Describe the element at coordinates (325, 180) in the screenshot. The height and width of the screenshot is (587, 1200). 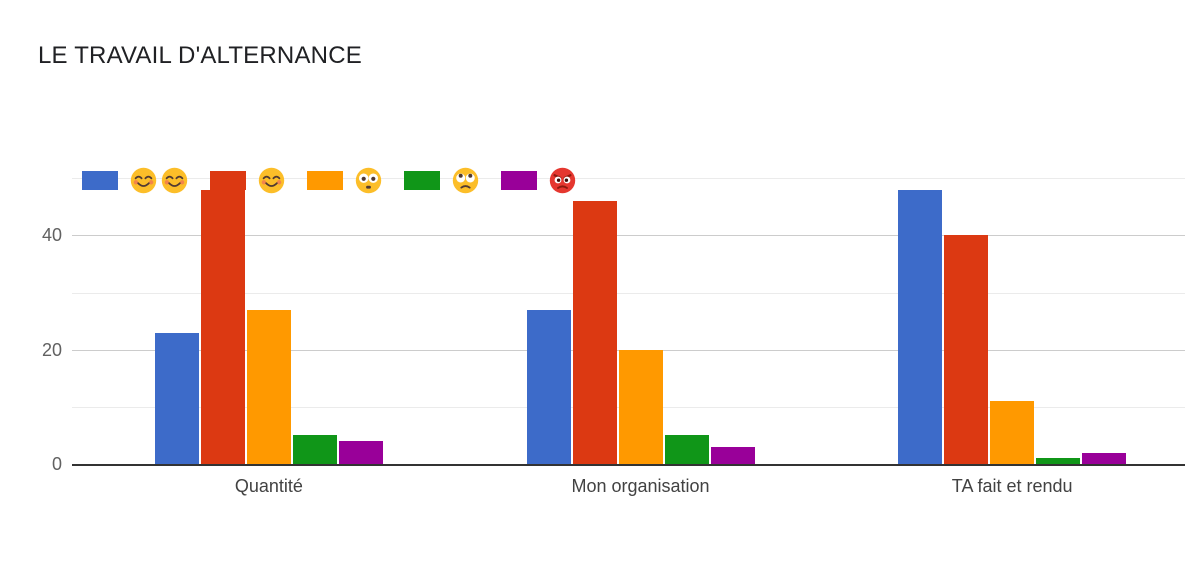
I see `legend-swatch-surprised` at that location.